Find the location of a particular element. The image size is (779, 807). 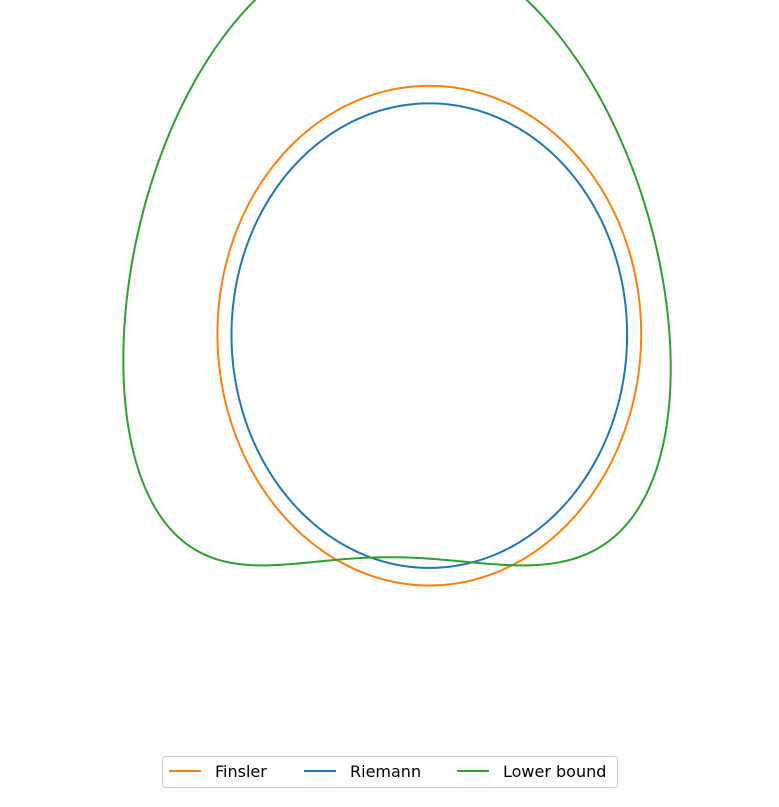

legend: Finsler Riemann Lower bound is located at coordinates (390, 772).